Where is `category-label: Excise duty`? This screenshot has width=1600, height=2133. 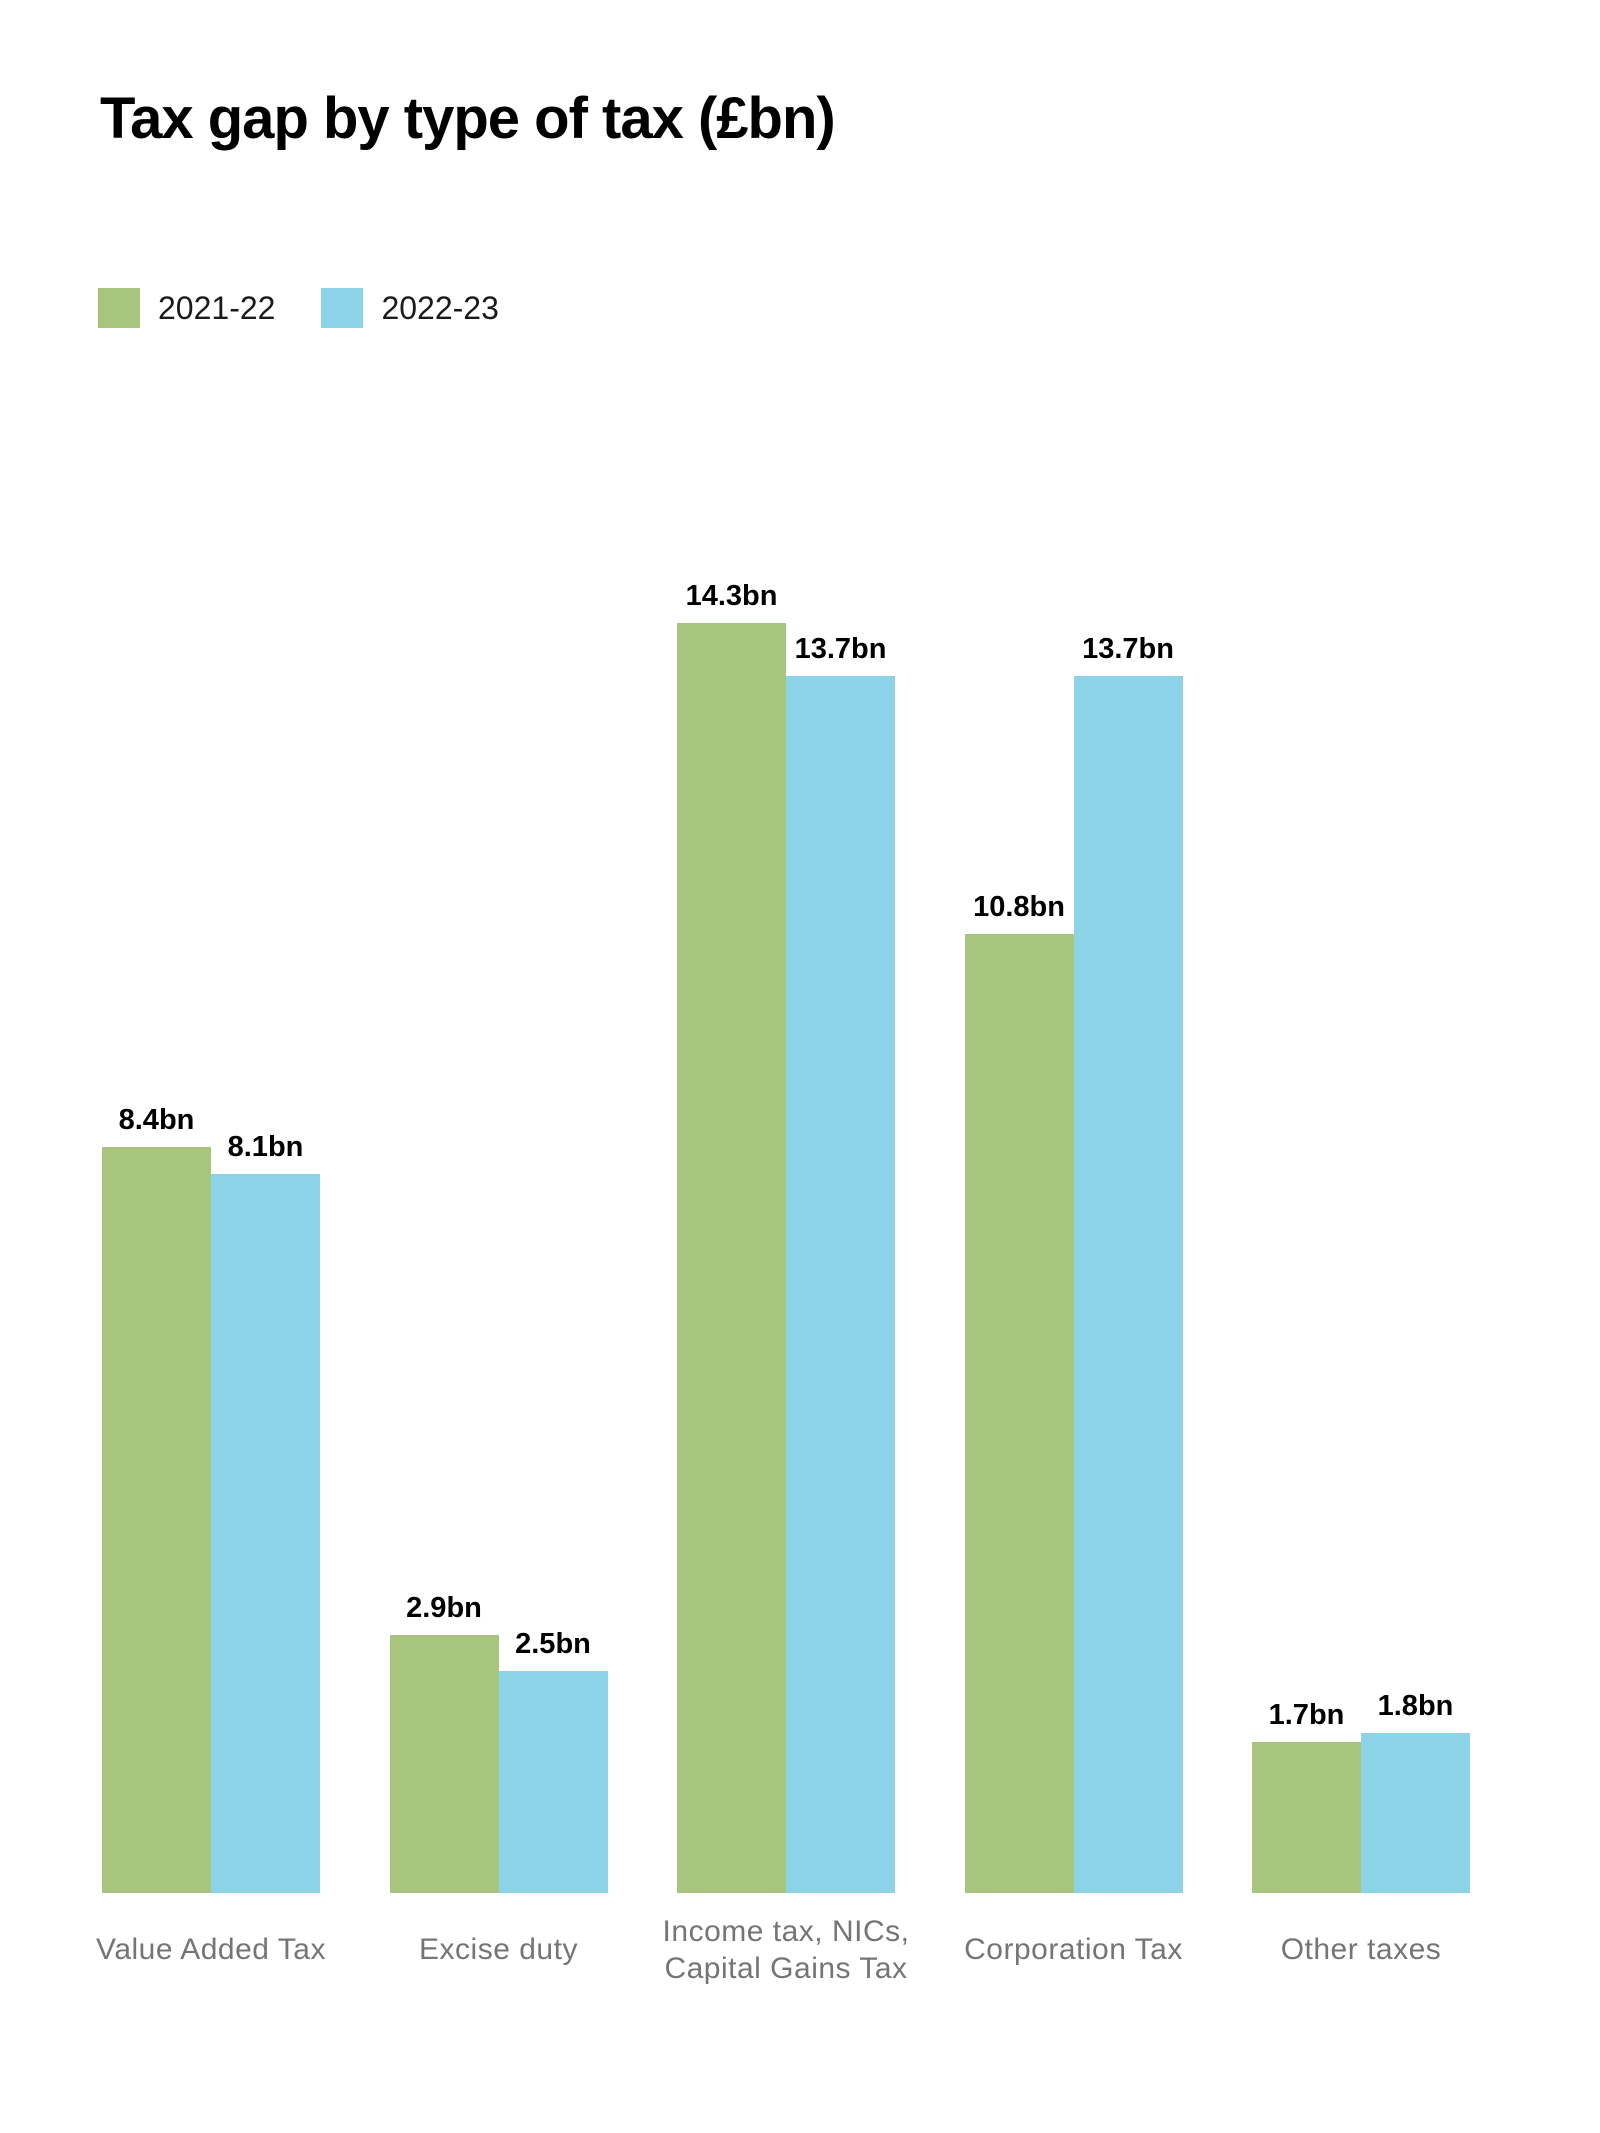 category-label: Excise duty is located at coordinates (498, 1950).